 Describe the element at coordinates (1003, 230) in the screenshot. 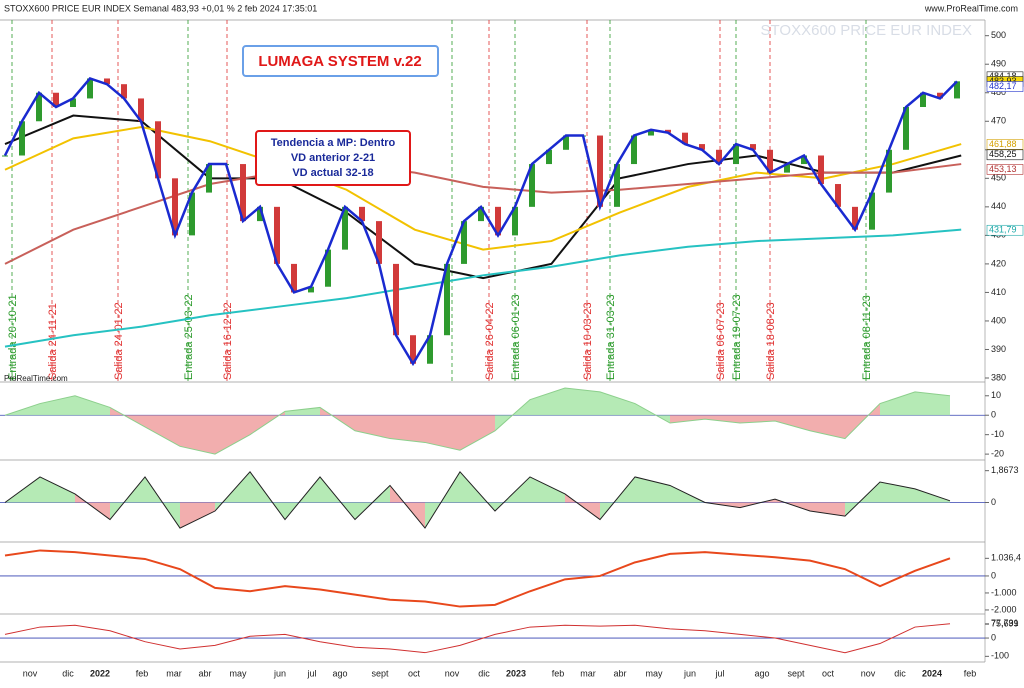

I see `price-tag-label: 431,79` at that location.